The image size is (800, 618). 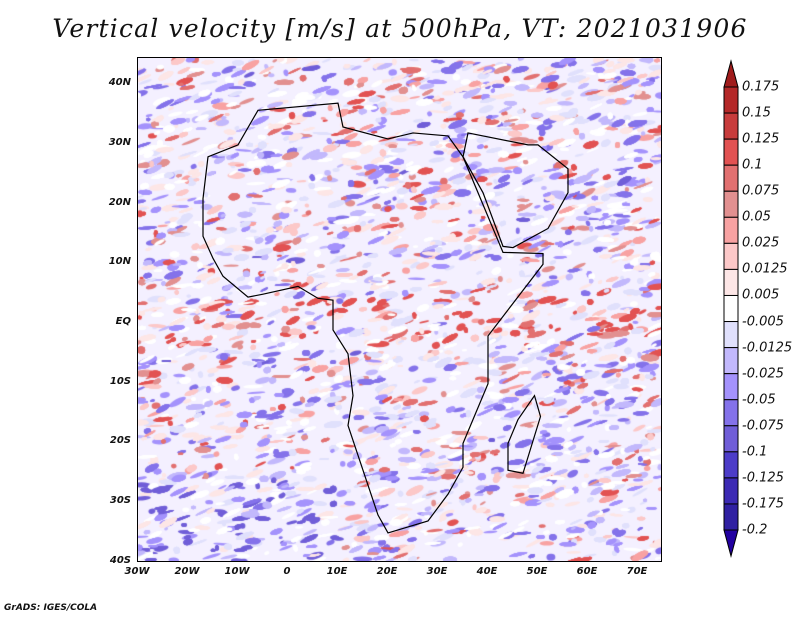 What do you see at coordinates (437, 571) in the screenshot?
I see `lon-tick-label: 30E` at bounding box center [437, 571].